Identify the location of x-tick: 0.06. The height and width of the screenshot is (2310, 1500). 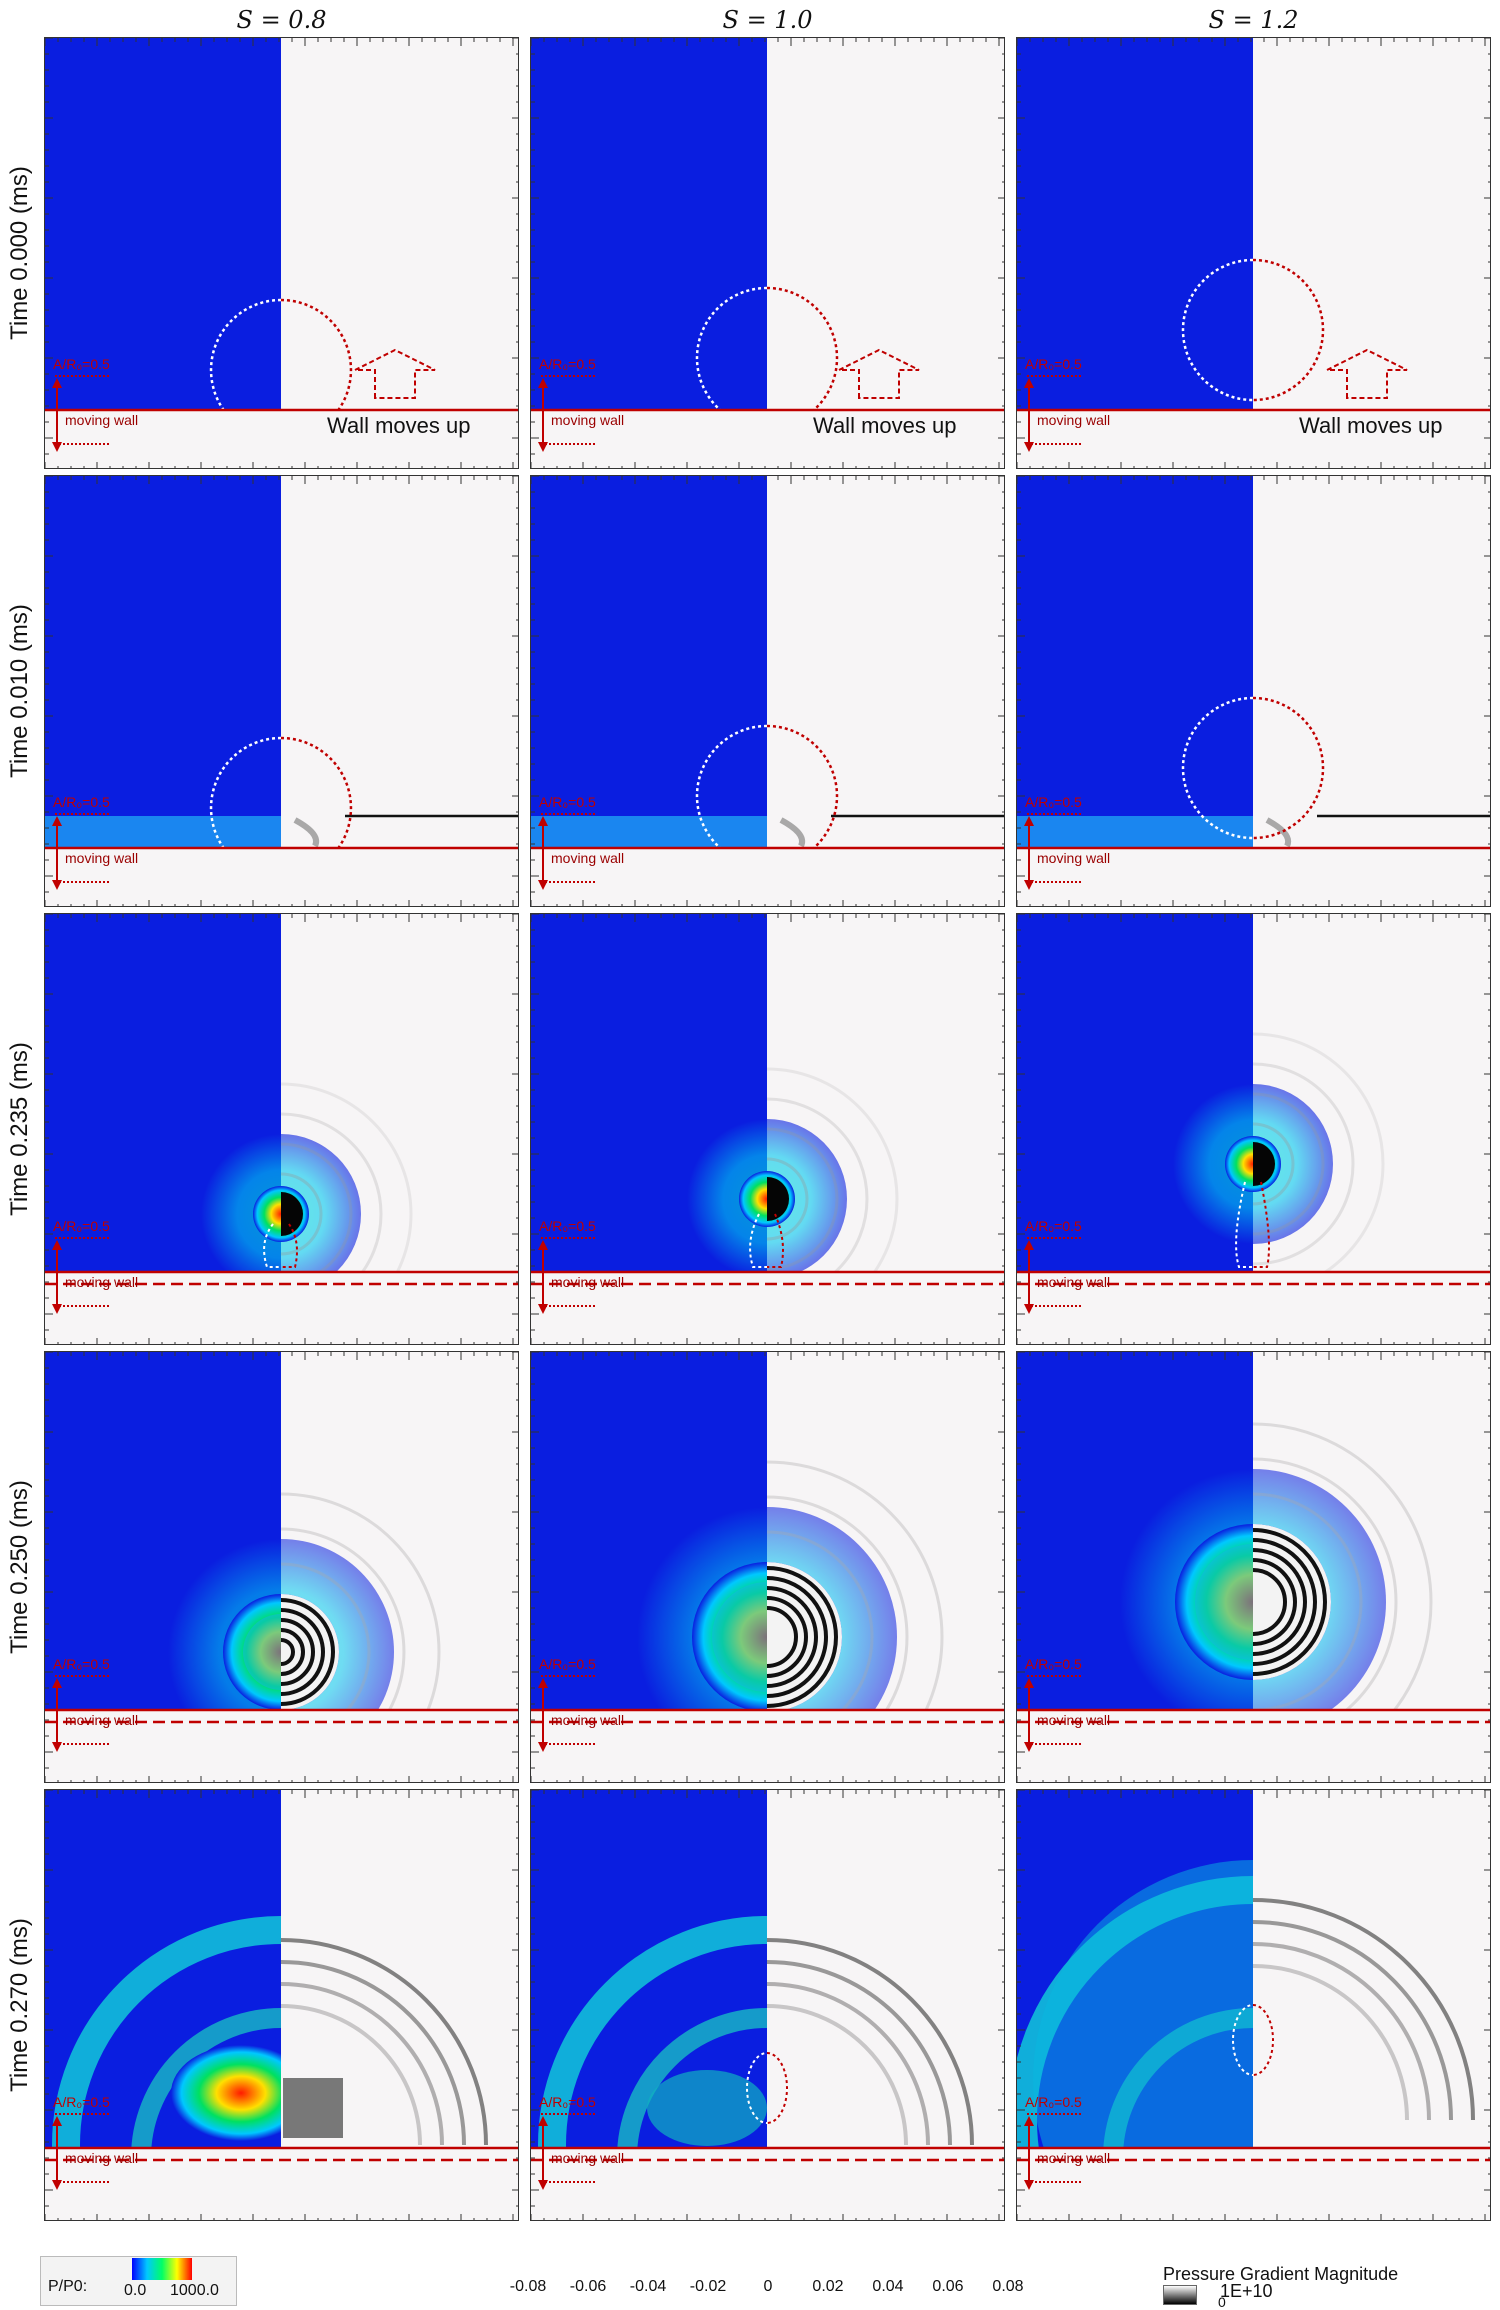
(948, 2286).